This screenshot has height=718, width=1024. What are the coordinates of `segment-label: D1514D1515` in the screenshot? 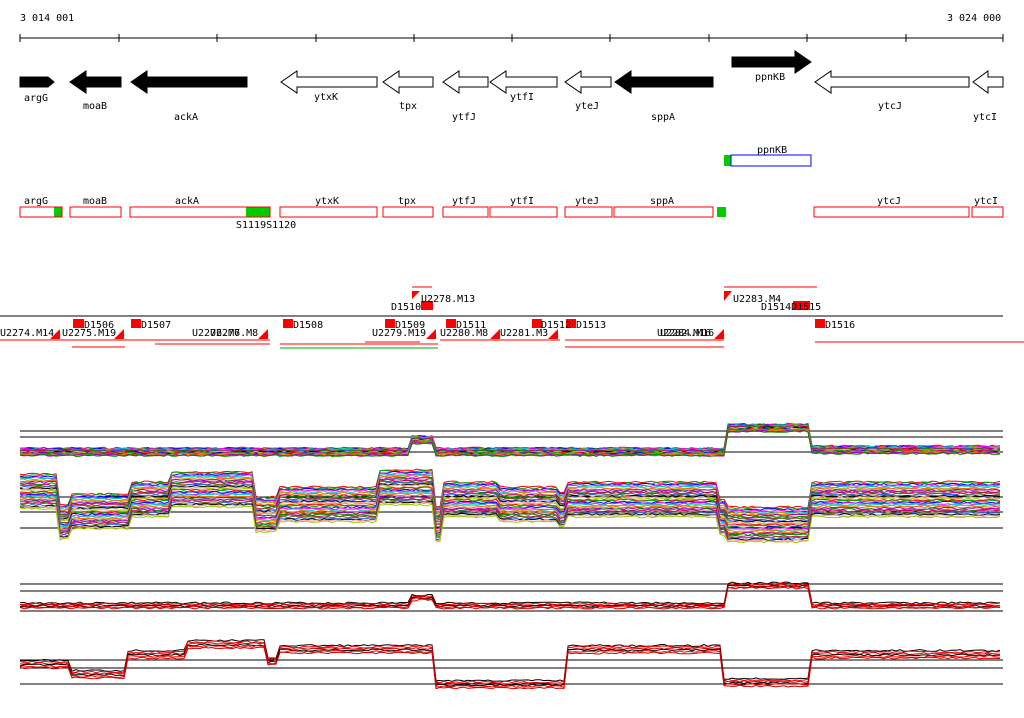 It's located at (791, 307).